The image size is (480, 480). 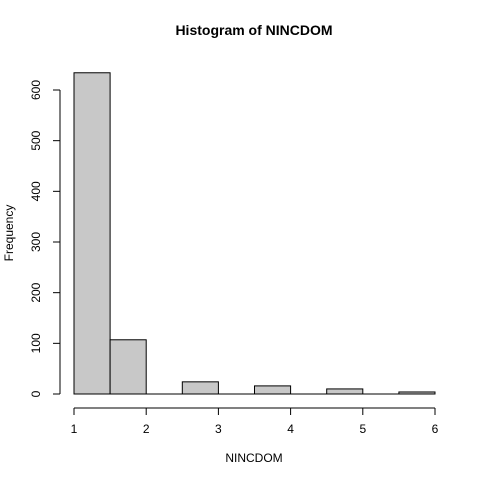 I want to click on y-tick-label: 0, so click(x=36, y=393).